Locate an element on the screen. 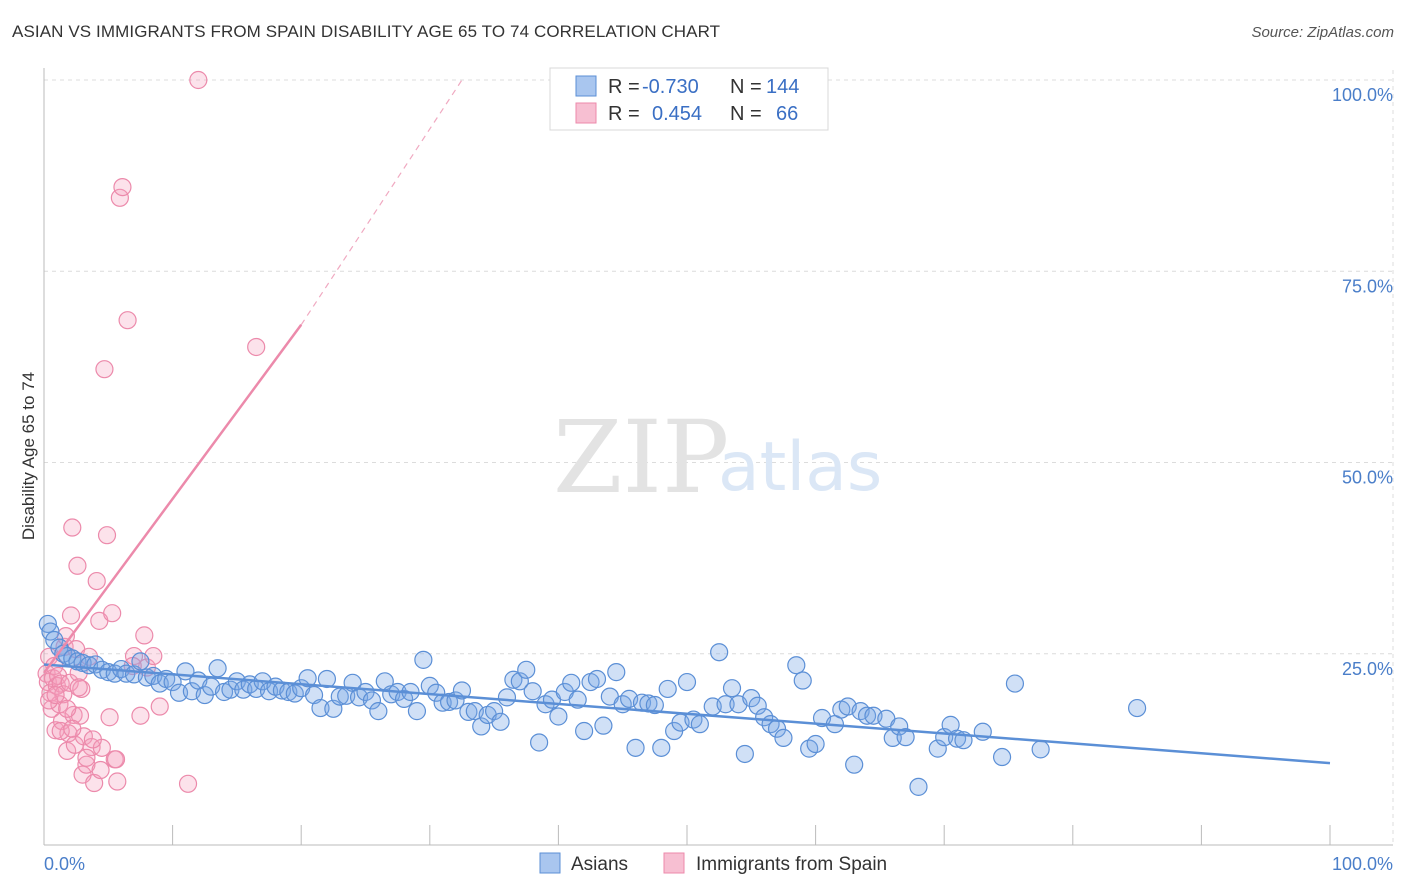 This screenshot has height=892, width=1406. y-axis-title: Disability Age 65 to 74 is located at coordinates (28, 456).